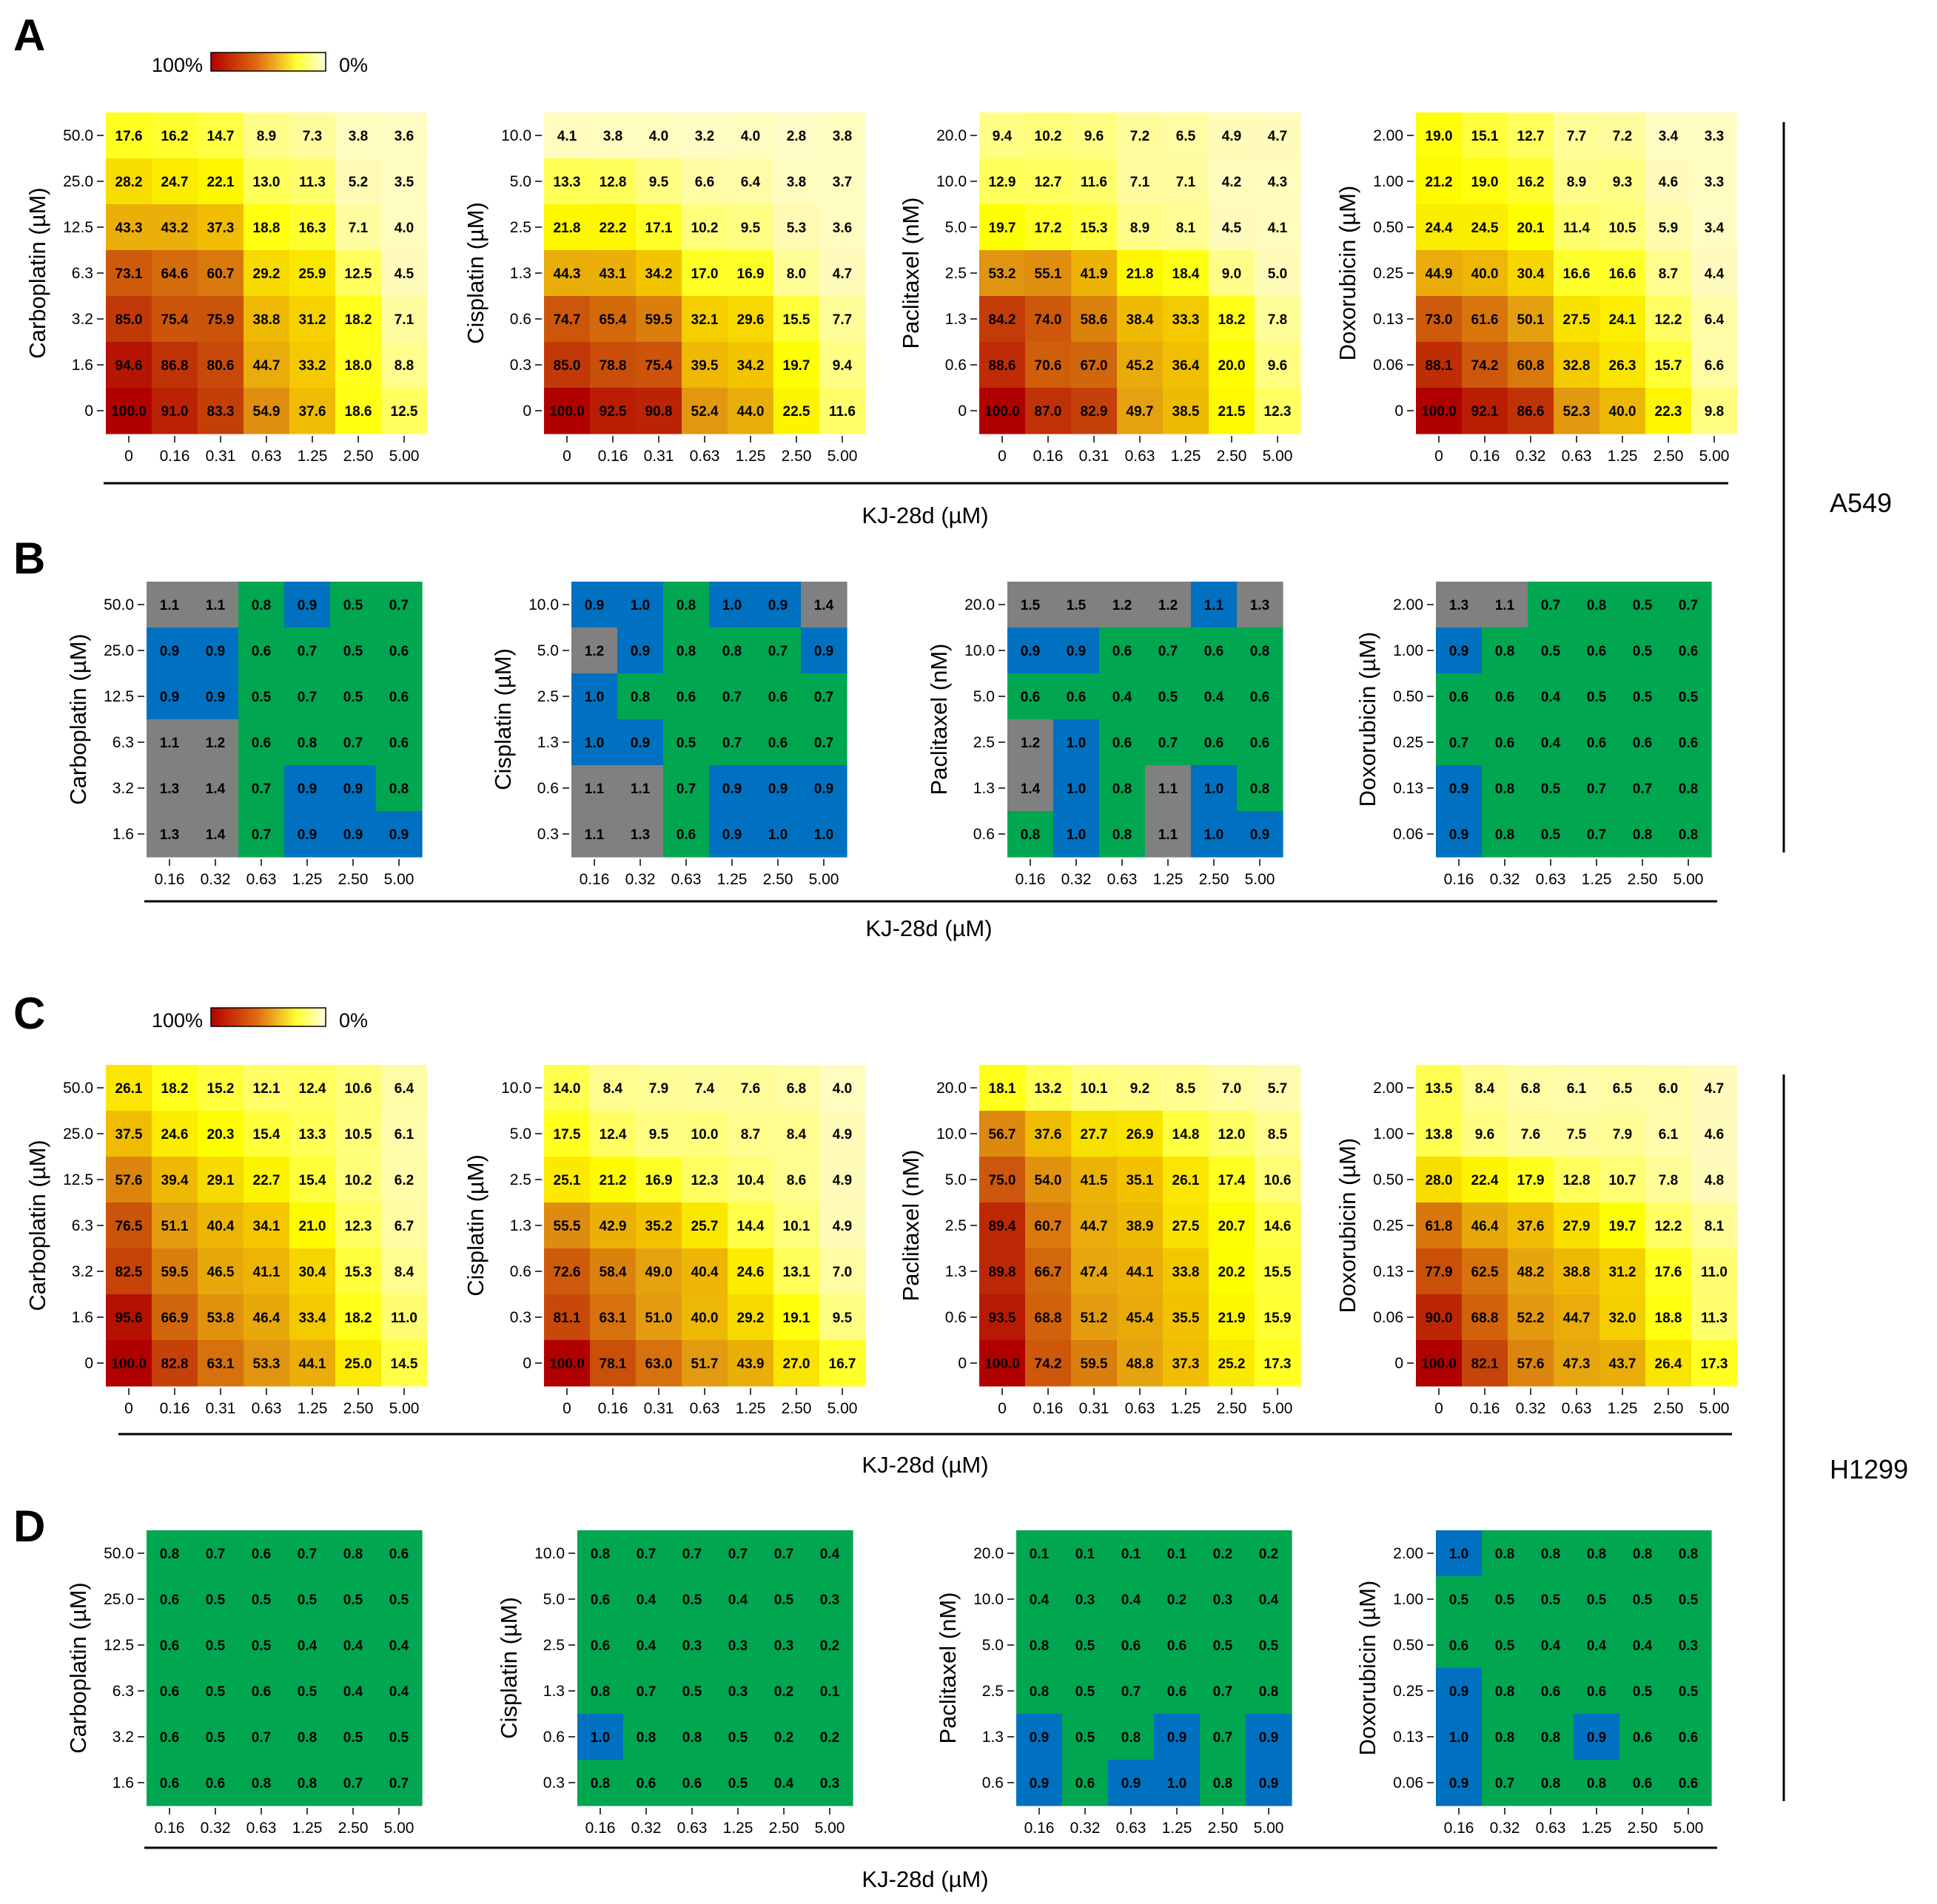  I want to click on cell-value: 0.1, so click(1131, 1555).